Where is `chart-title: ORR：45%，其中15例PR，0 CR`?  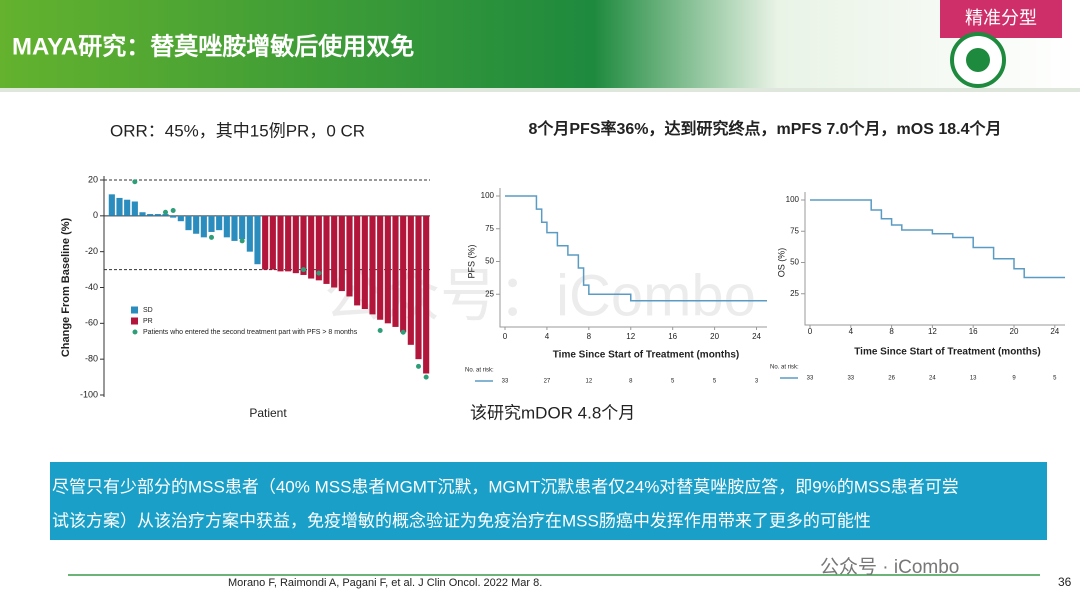 chart-title: ORR：45%，其中15例PR，0 CR is located at coordinates (237, 130).